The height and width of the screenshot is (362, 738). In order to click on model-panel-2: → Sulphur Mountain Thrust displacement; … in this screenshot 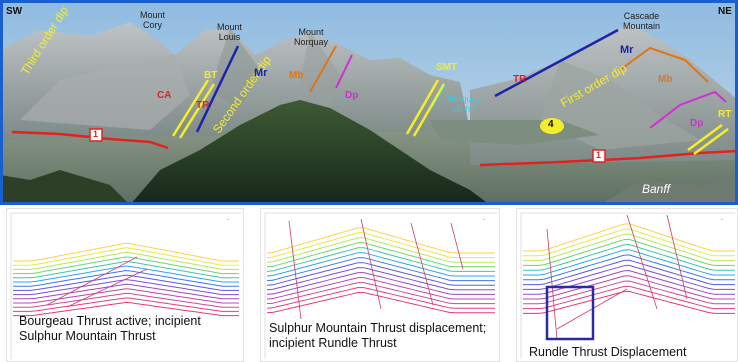, I will do `click(380, 285)`.